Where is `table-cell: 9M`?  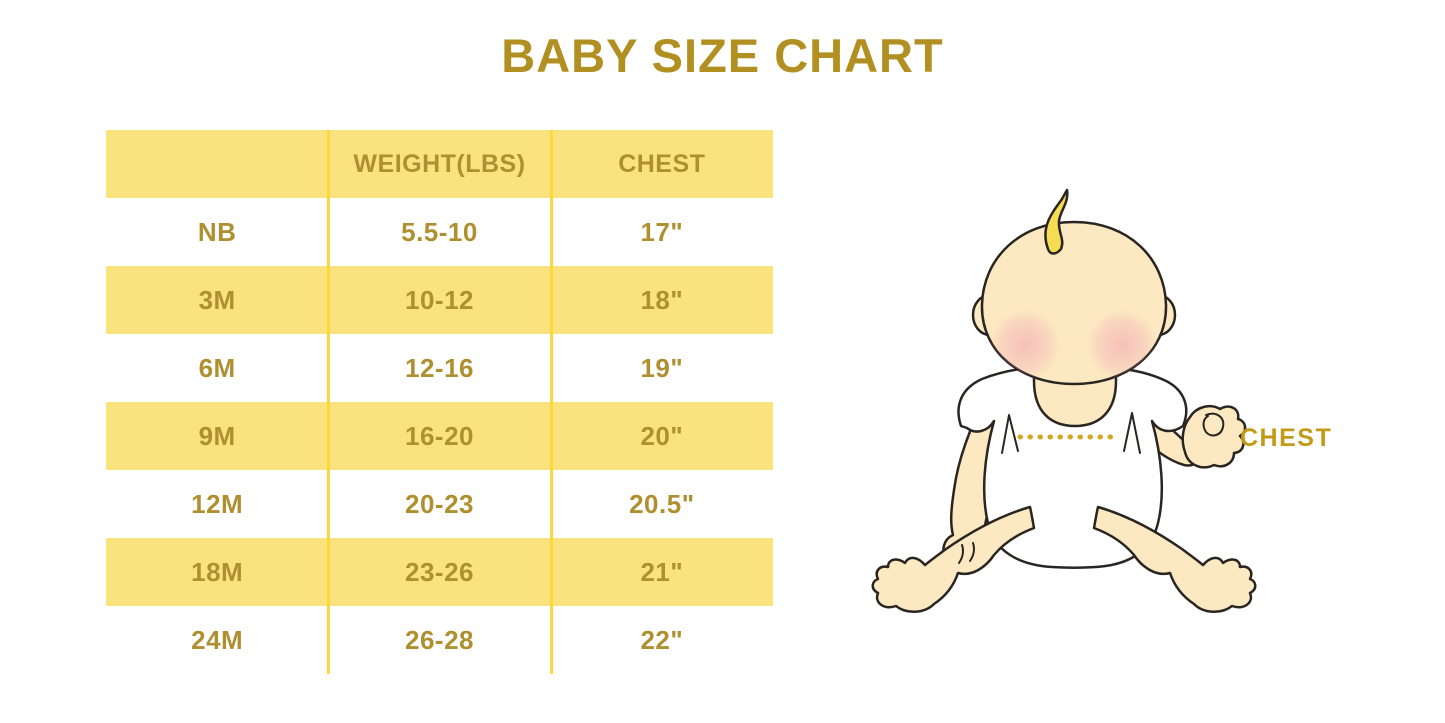 table-cell: 9M is located at coordinates (217, 435).